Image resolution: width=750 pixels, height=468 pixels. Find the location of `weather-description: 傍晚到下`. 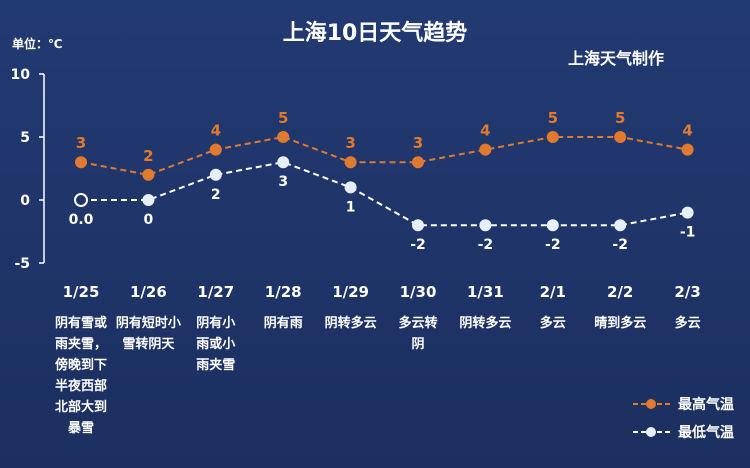

weather-description: 傍晚到下 is located at coordinates (81, 365).